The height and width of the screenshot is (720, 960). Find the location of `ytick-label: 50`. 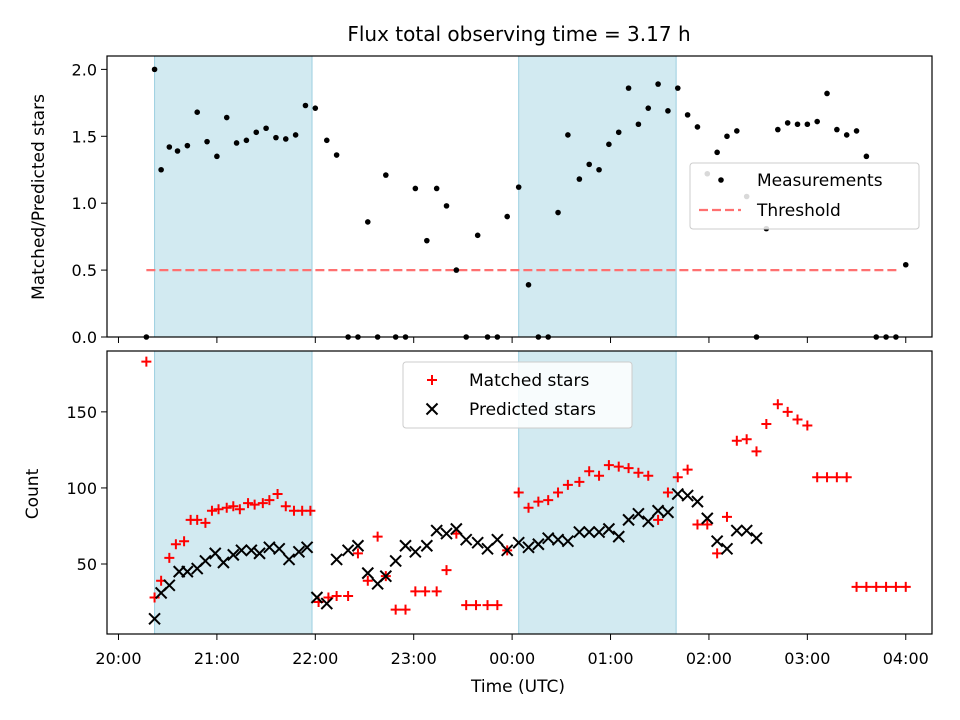

ytick-label: 50 is located at coordinates (87, 564).